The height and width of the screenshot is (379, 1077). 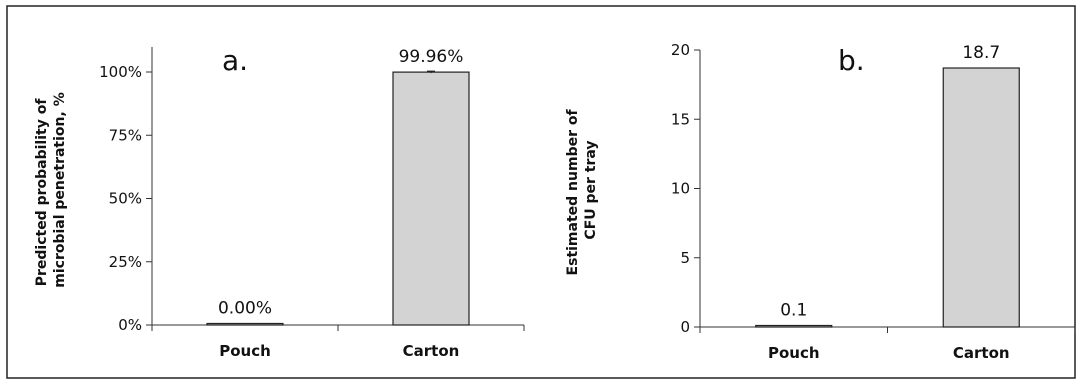 I want to click on panel-letter-b: b., so click(x=851, y=60).